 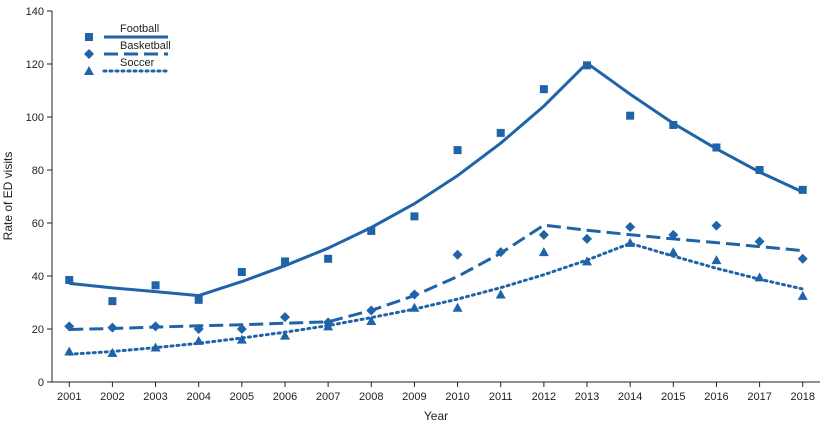 I want to click on legend: Football Basketball Soccer, so click(x=127, y=49).